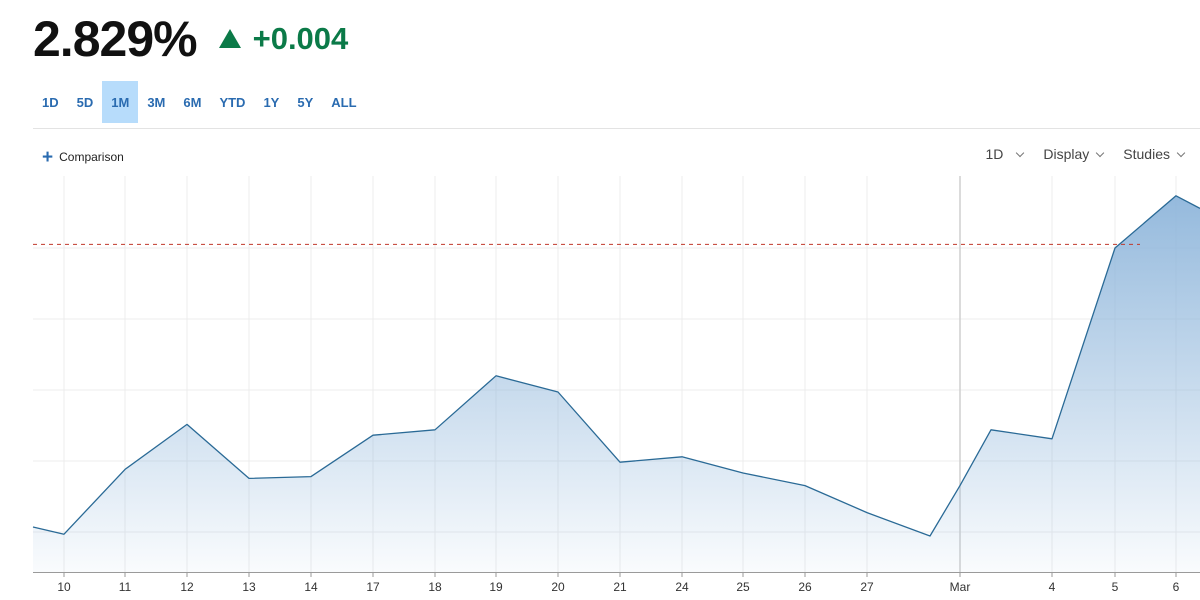  I want to click on chart-toolbar: 1D Display Studies, so click(1075, 154).